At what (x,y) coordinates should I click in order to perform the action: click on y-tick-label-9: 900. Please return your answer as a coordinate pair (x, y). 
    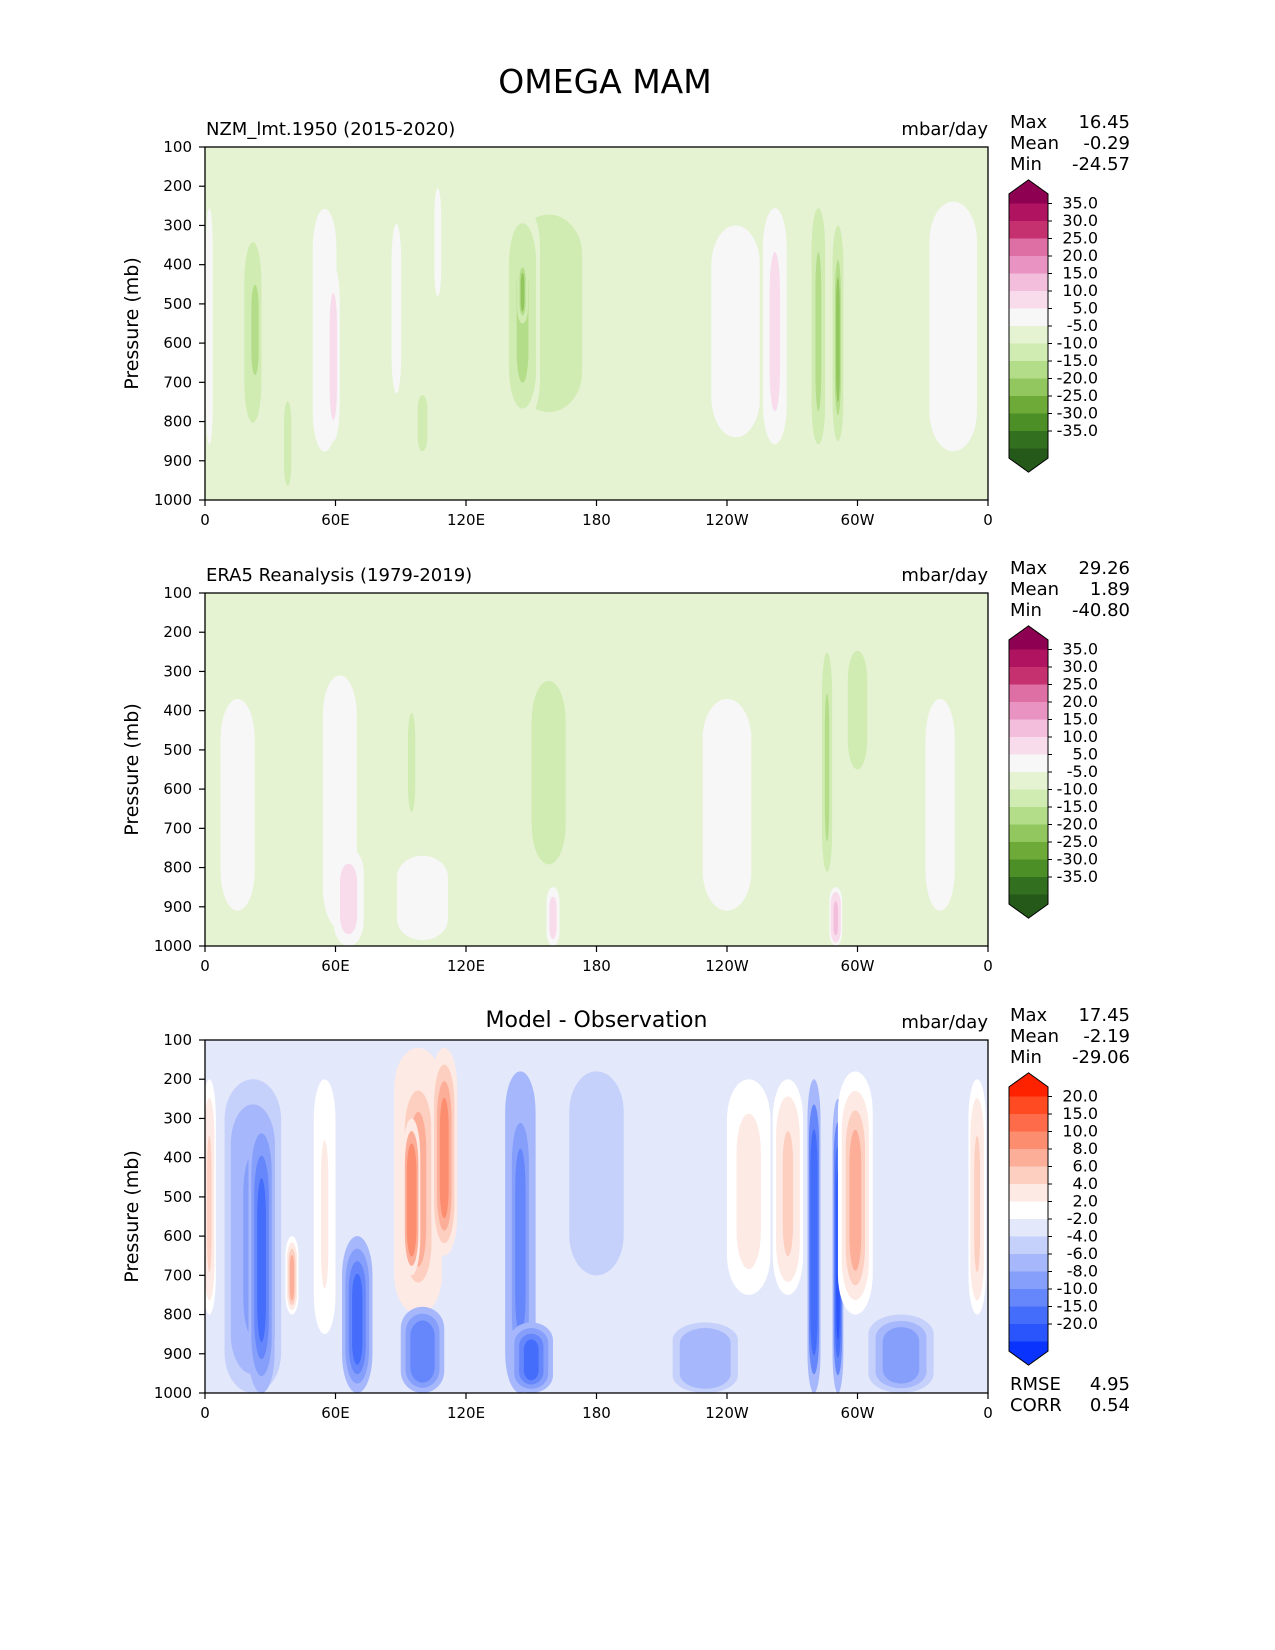
    Looking at the image, I should click on (177, 461).